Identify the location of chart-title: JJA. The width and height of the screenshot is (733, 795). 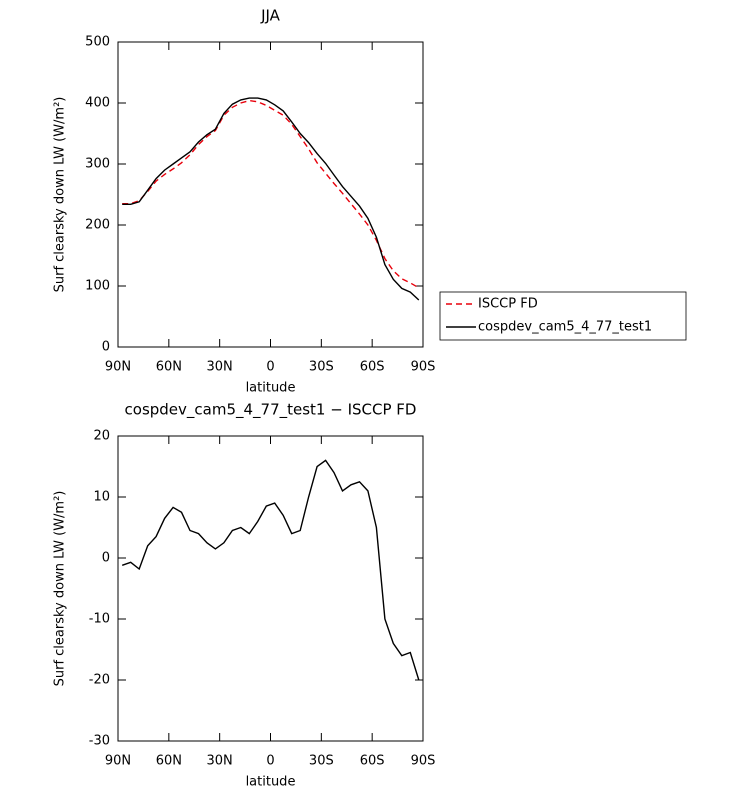
(270, 16).